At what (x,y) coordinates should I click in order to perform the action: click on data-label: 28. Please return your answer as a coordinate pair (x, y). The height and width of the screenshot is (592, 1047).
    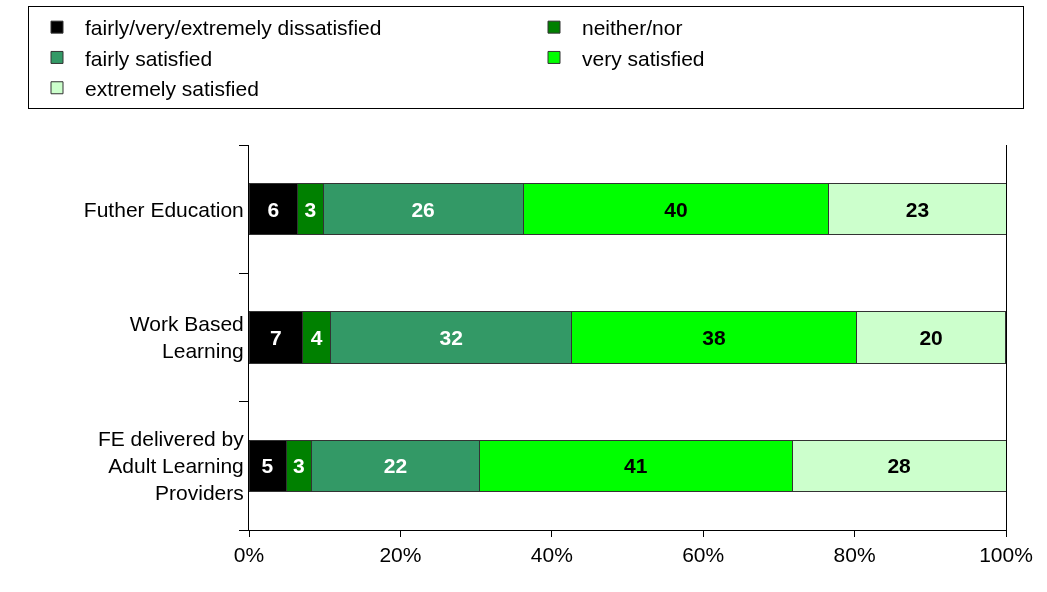
    Looking at the image, I should click on (899, 466).